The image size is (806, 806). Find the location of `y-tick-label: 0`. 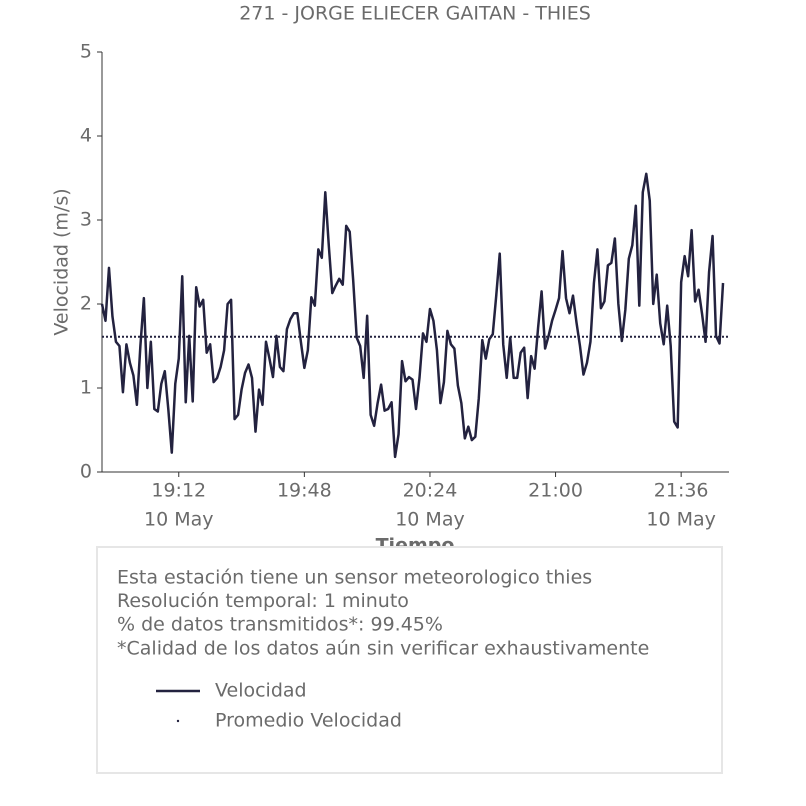

y-tick-label: 0 is located at coordinates (86, 472).